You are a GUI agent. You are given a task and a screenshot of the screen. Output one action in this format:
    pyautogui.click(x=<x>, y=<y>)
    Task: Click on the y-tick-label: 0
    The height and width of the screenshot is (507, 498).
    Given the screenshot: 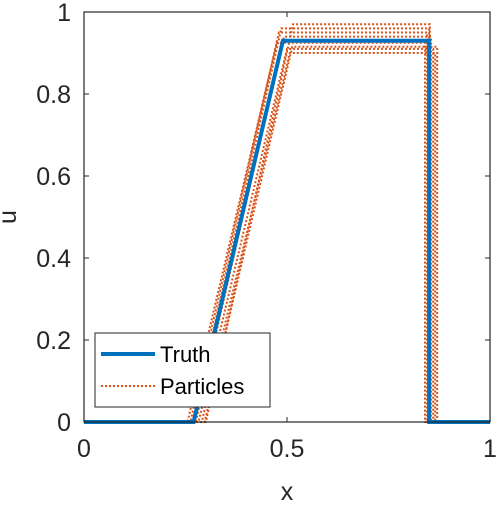 What is the action you would take?
    pyautogui.click(x=64, y=423)
    